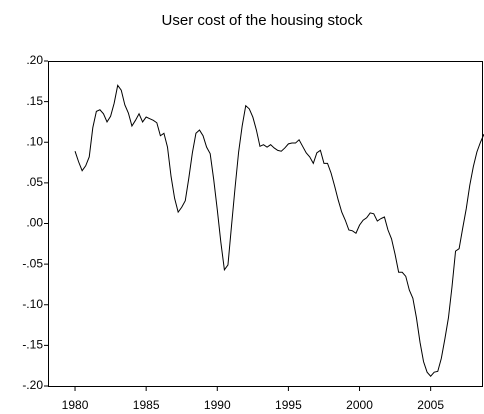 Image resolution: width=484 pixels, height=414 pixels. Describe the element at coordinates (34, 223) in the screenshot. I see `y-tick-label: .00` at that location.